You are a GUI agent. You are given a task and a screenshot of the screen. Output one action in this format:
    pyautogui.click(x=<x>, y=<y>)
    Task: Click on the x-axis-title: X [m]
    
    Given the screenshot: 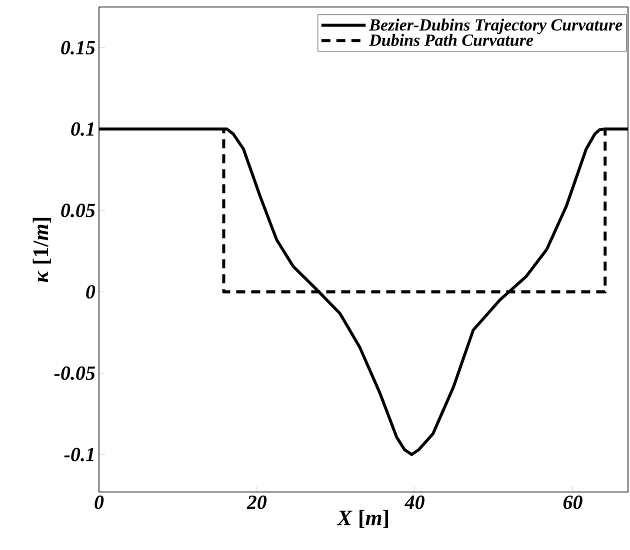 What is the action you would take?
    pyautogui.click(x=362, y=519)
    